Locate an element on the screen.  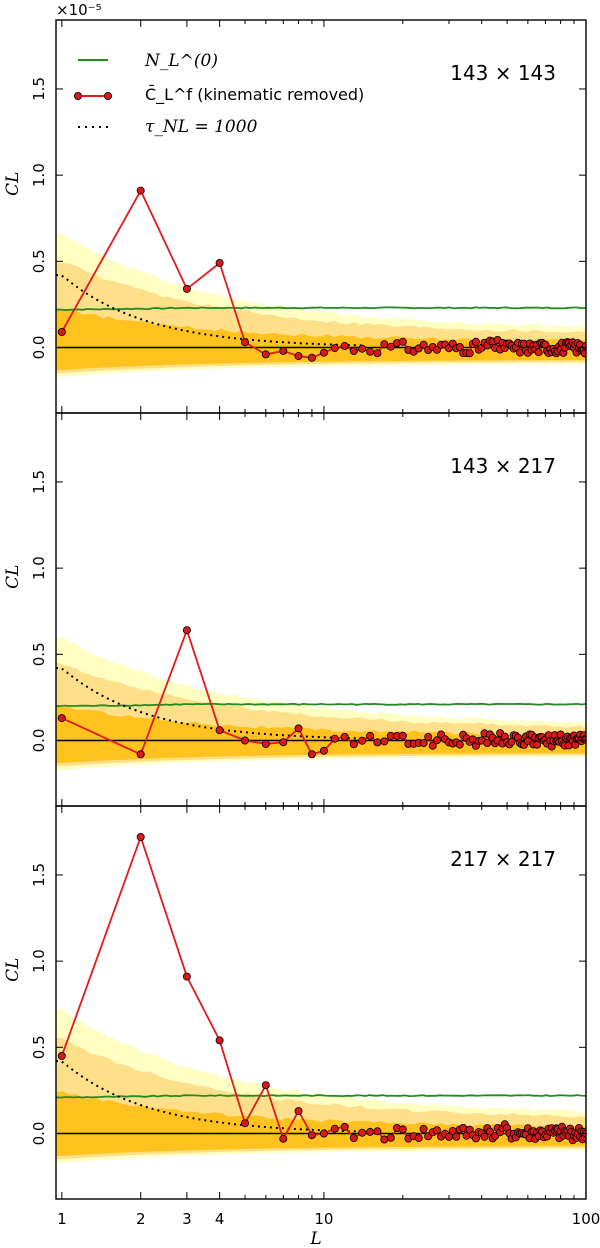
x-tick-label: 3 is located at coordinates (187, 1219).